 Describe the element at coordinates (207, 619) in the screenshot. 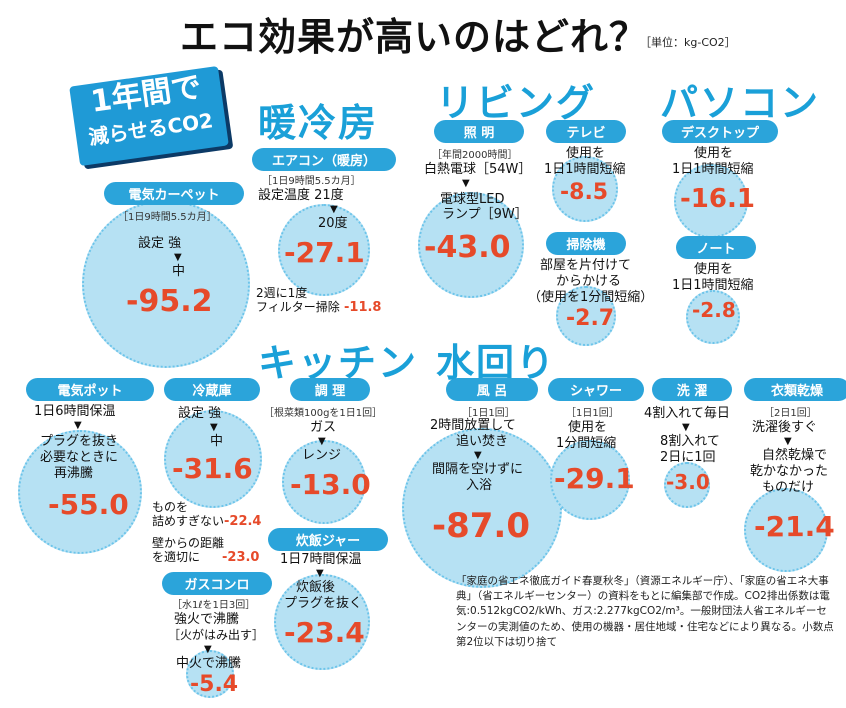

I see `gas-t1: 強火で沸騰` at that location.